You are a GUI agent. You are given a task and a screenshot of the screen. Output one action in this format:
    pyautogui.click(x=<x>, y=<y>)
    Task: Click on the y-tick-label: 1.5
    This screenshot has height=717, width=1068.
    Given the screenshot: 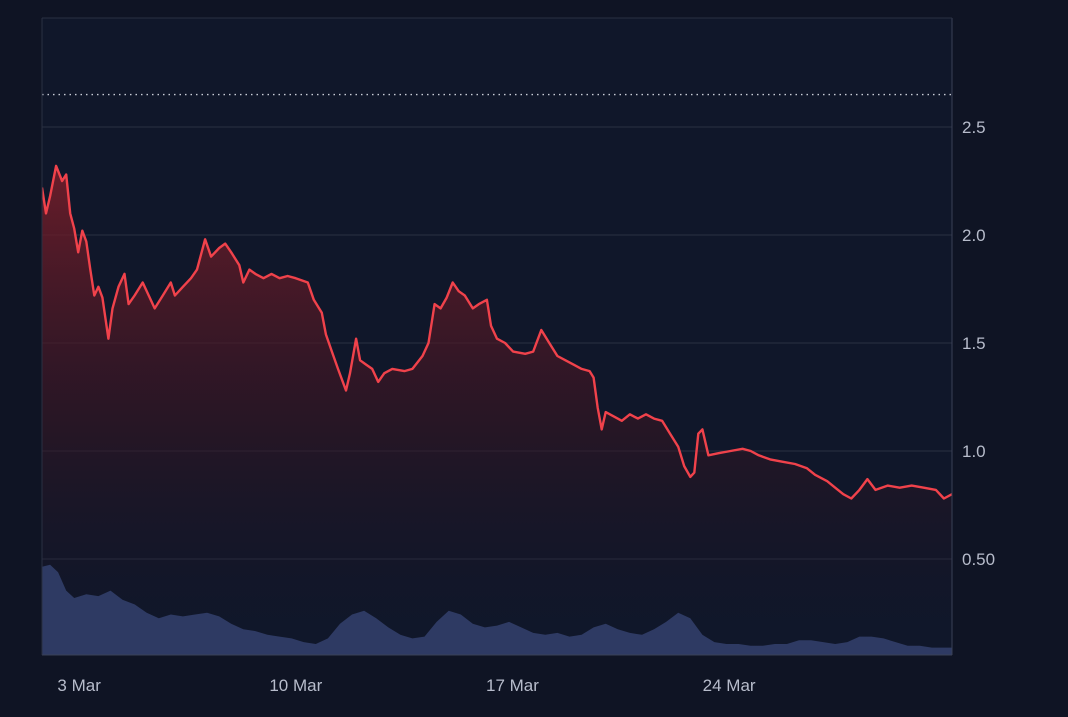 What is the action you would take?
    pyautogui.click(x=974, y=343)
    